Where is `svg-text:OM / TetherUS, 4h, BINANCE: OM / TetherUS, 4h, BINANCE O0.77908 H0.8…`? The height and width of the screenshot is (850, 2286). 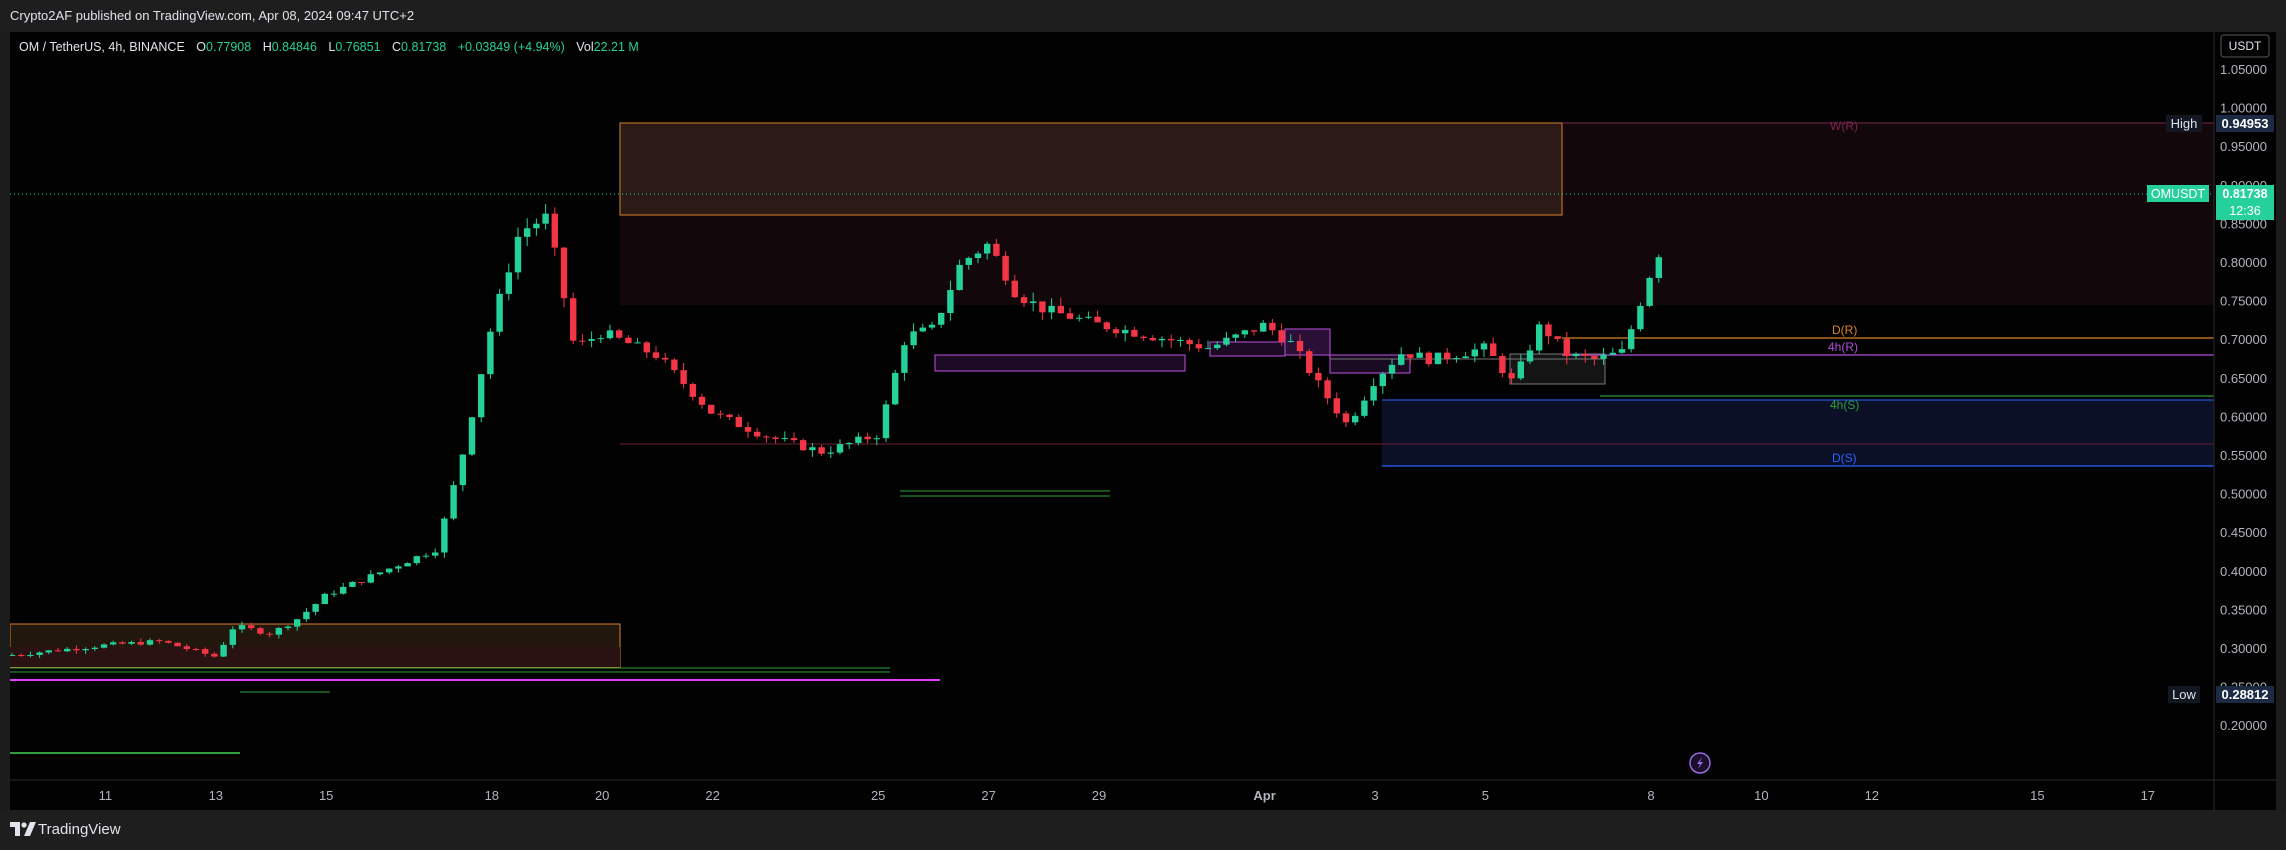 svg-text:OM / TetherUS, 4h, BINANCE: OM / TetherUS, 4h, BINANCE O0.77908 H0.8… is located at coordinates (329, 47).